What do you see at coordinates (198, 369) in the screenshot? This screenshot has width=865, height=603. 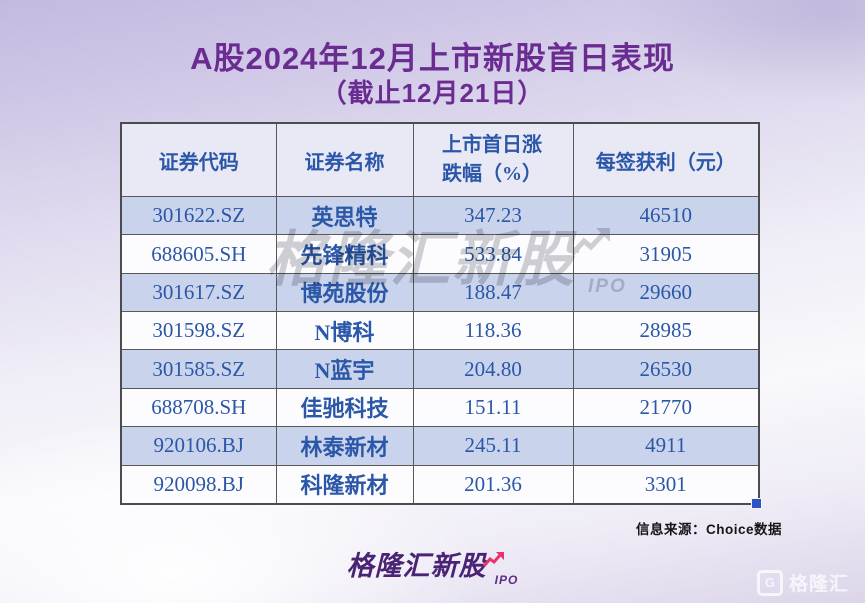 I see `cell-code: 301585.SZ` at bounding box center [198, 369].